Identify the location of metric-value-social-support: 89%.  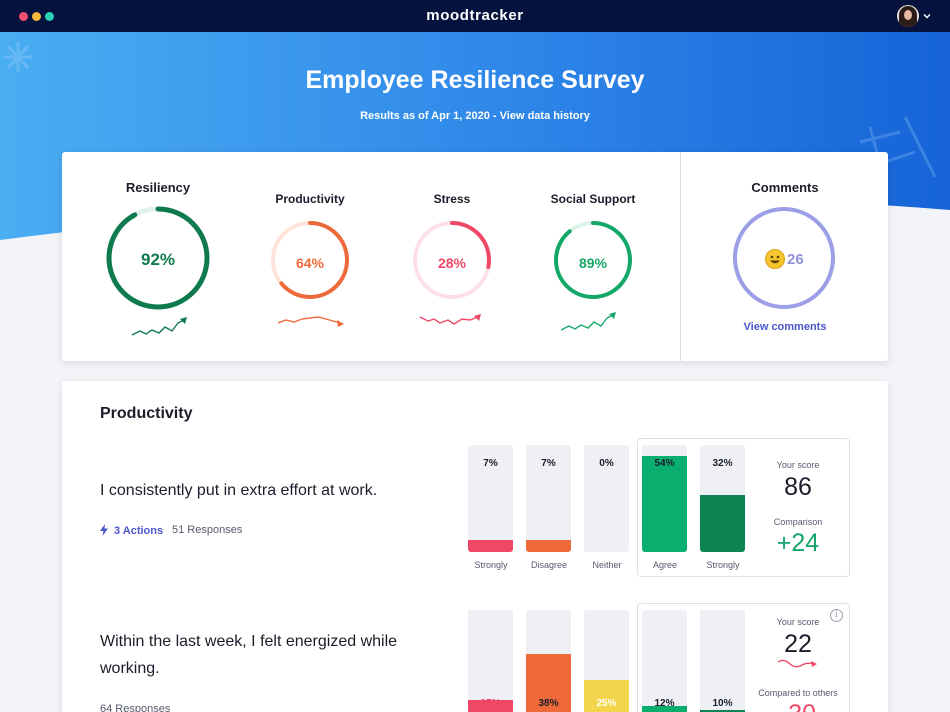
(593, 263).